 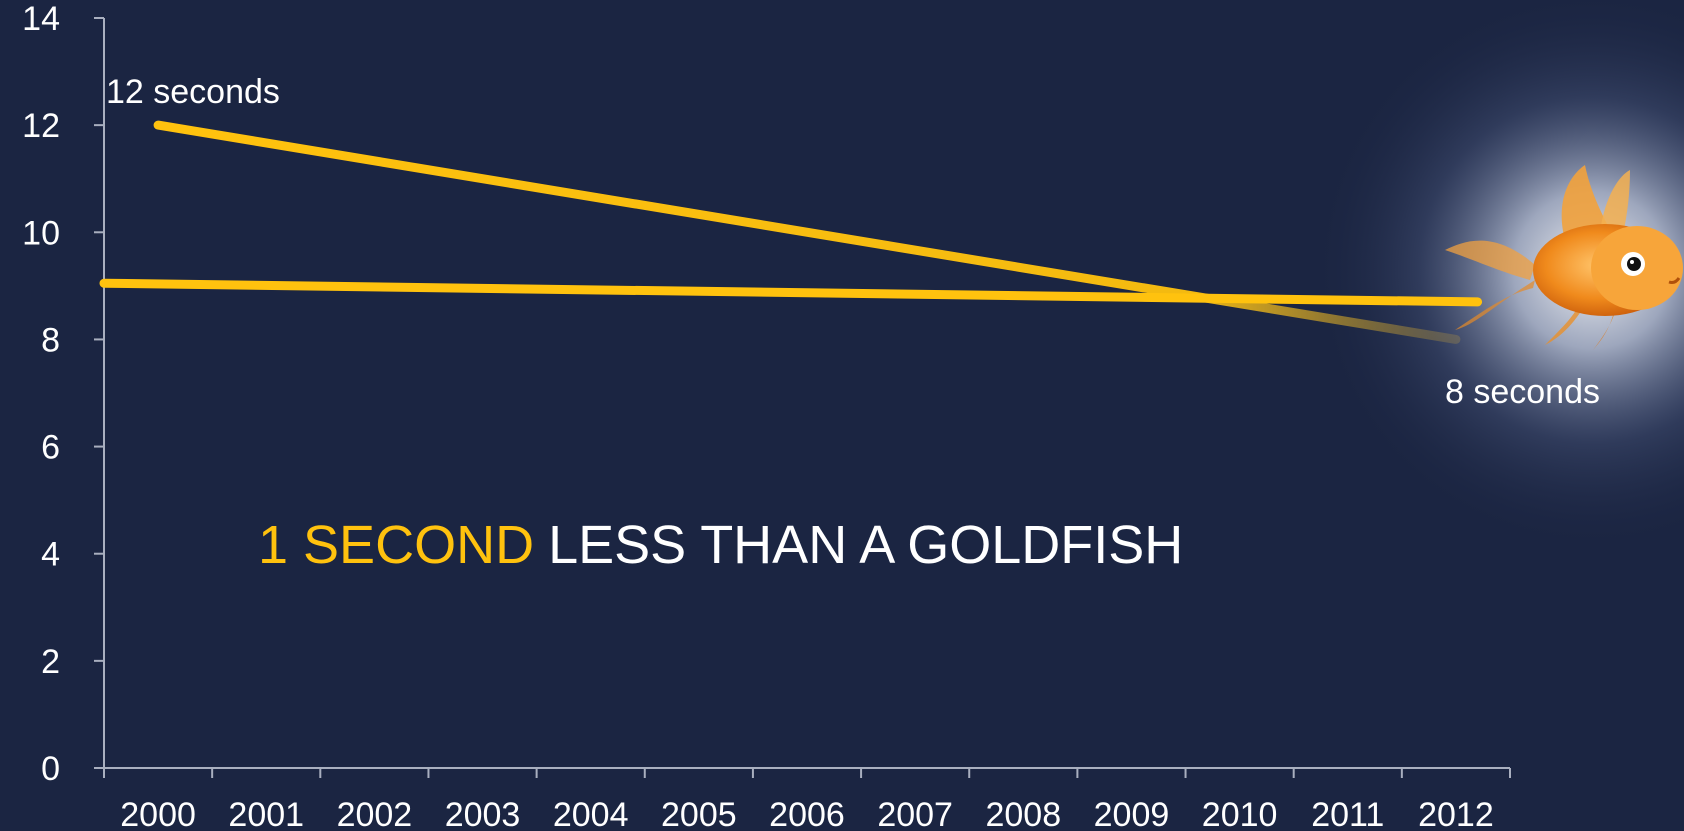 I want to click on x-tick-label: 2007, so click(x=915, y=813).